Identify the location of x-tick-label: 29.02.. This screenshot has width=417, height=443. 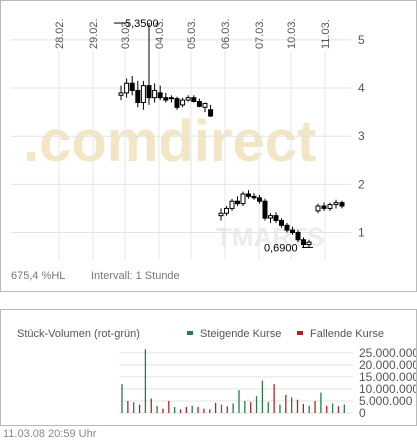
(94, 33).